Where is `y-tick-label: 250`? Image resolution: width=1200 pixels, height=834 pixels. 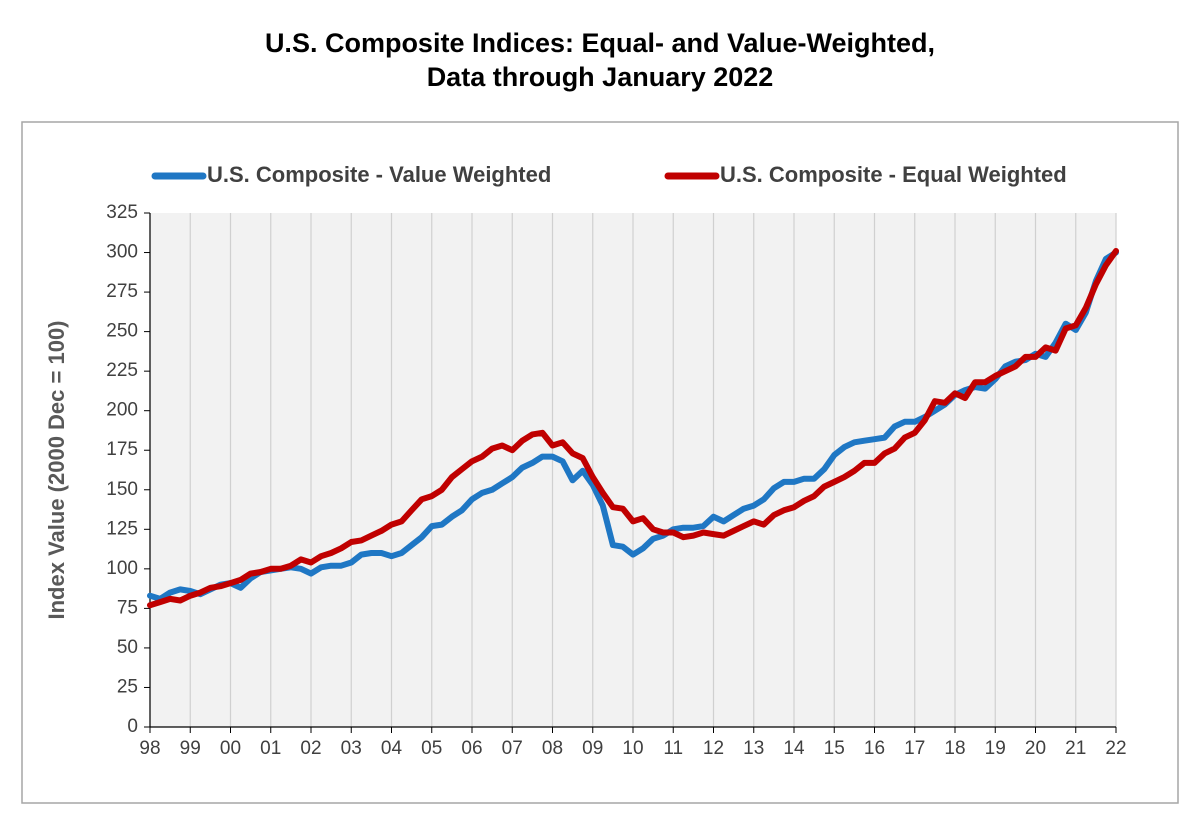
y-tick-label: 250 is located at coordinates (122, 331).